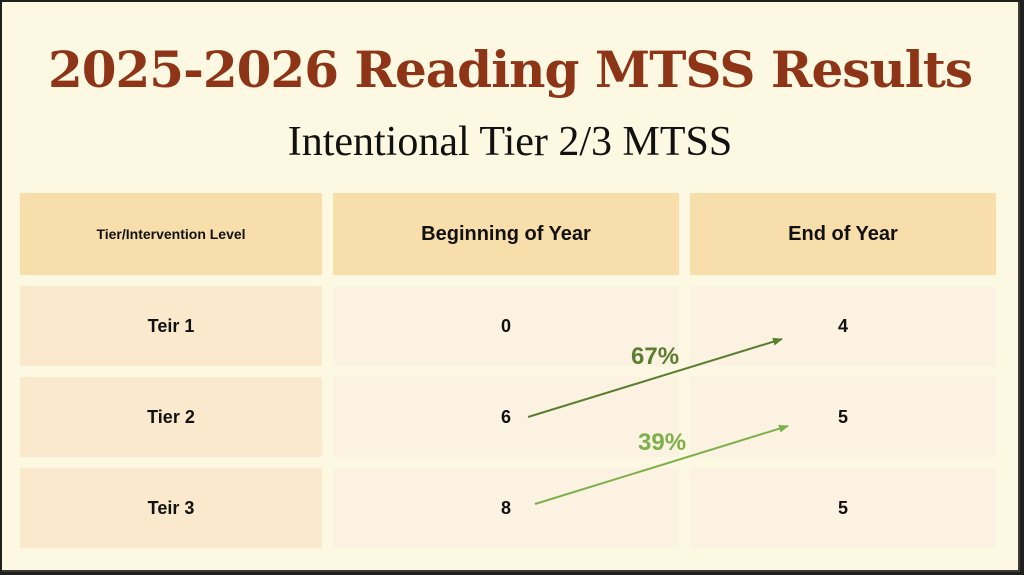 This screenshot has height=575, width=1024. What do you see at coordinates (506, 326) in the screenshot?
I see `tier-1-beginning-value: 0` at bounding box center [506, 326].